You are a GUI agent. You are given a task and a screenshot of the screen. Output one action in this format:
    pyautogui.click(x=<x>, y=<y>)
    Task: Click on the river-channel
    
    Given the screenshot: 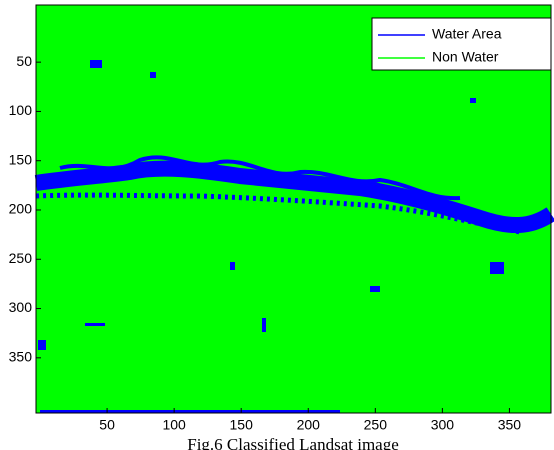 What is the action you would take?
    pyautogui.click(x=260, y=178)
    